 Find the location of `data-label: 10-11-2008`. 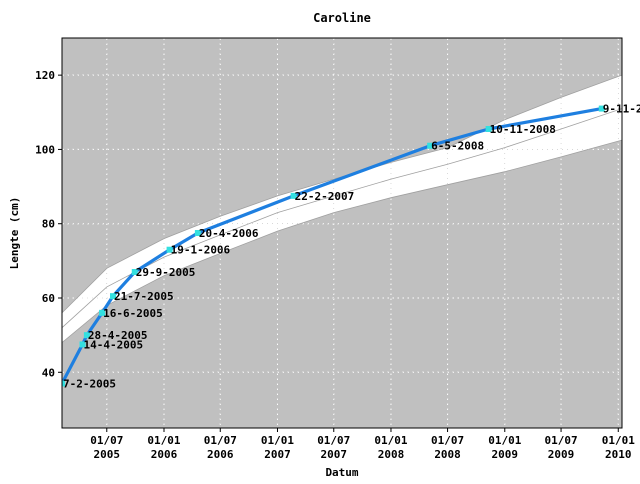

data-label: 10-11-2008 is located at coordinates (523, 129).